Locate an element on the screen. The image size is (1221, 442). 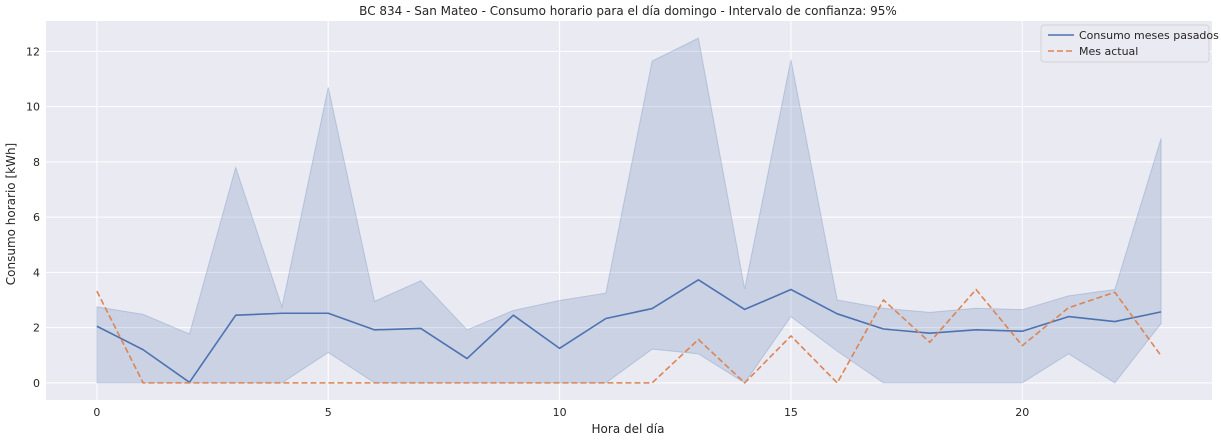
y-tick-label: 2 is located at coordinates (36, 328).